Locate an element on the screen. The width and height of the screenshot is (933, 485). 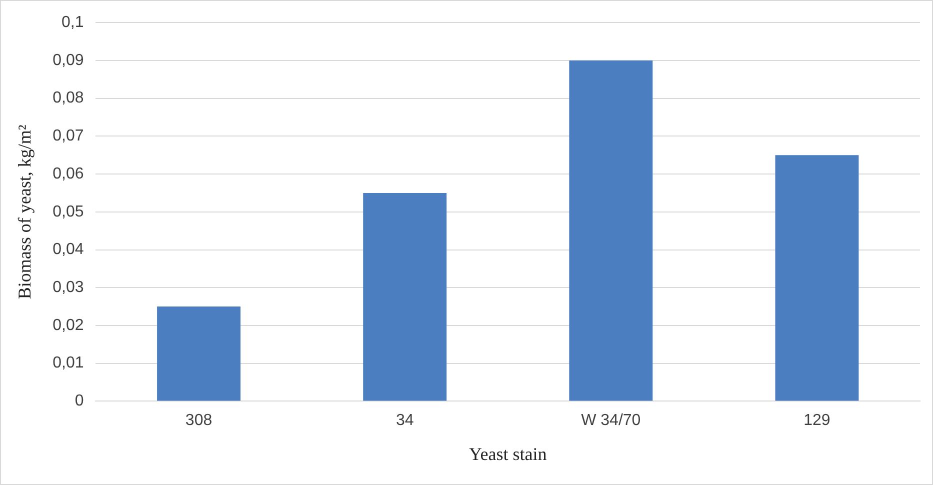
y-tick-label: 0,08 is located at coordinates (68, 98).